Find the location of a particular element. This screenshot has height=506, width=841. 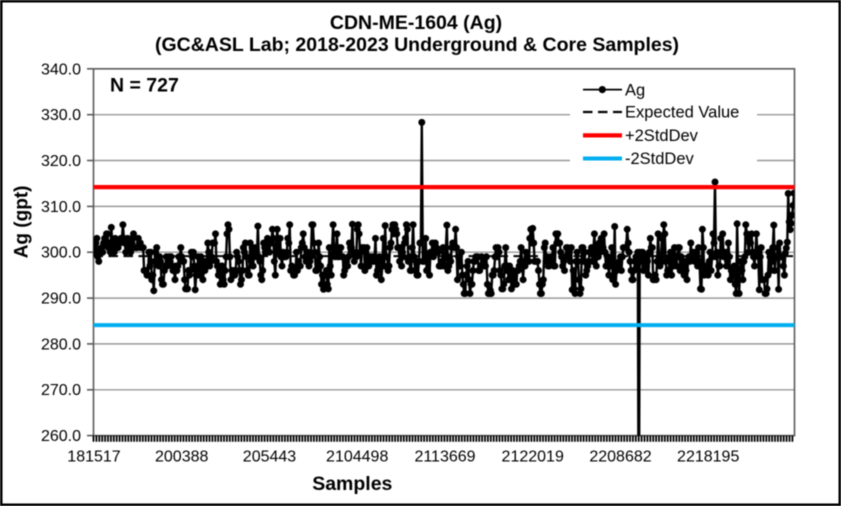

svg-text: N = 727 is located at coordinates (144, 86).